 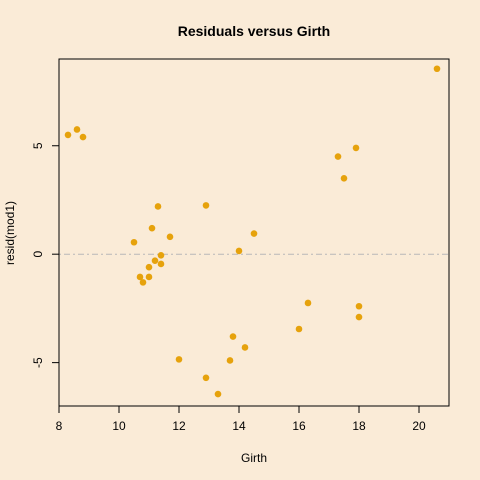 What do you see at coordinates (38, 145) in the screenshot?
I see `y-tick-label: 5` at bounding box center [38, 145].